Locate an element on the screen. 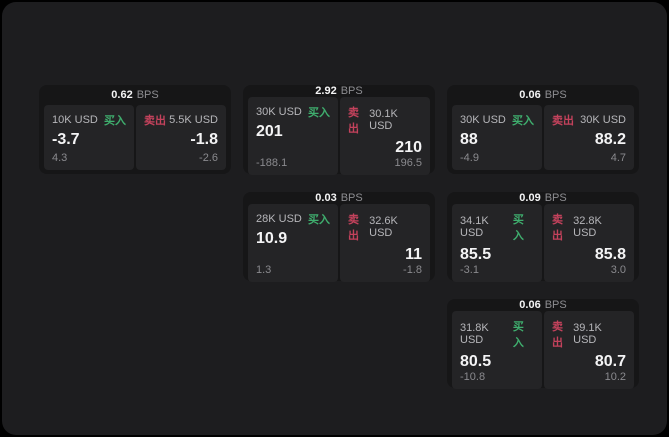 This screenshot has width=669, height=437. buy-panel-top: 34.1K USD 买入 is located at coordinates (497, 227).